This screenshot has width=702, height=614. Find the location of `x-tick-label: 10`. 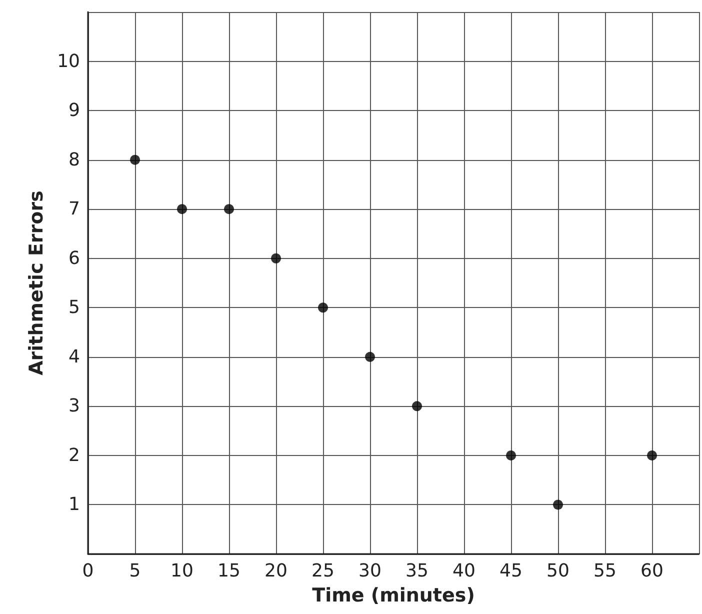

x-tick-label: 10 is located at coordinates (182, 571).